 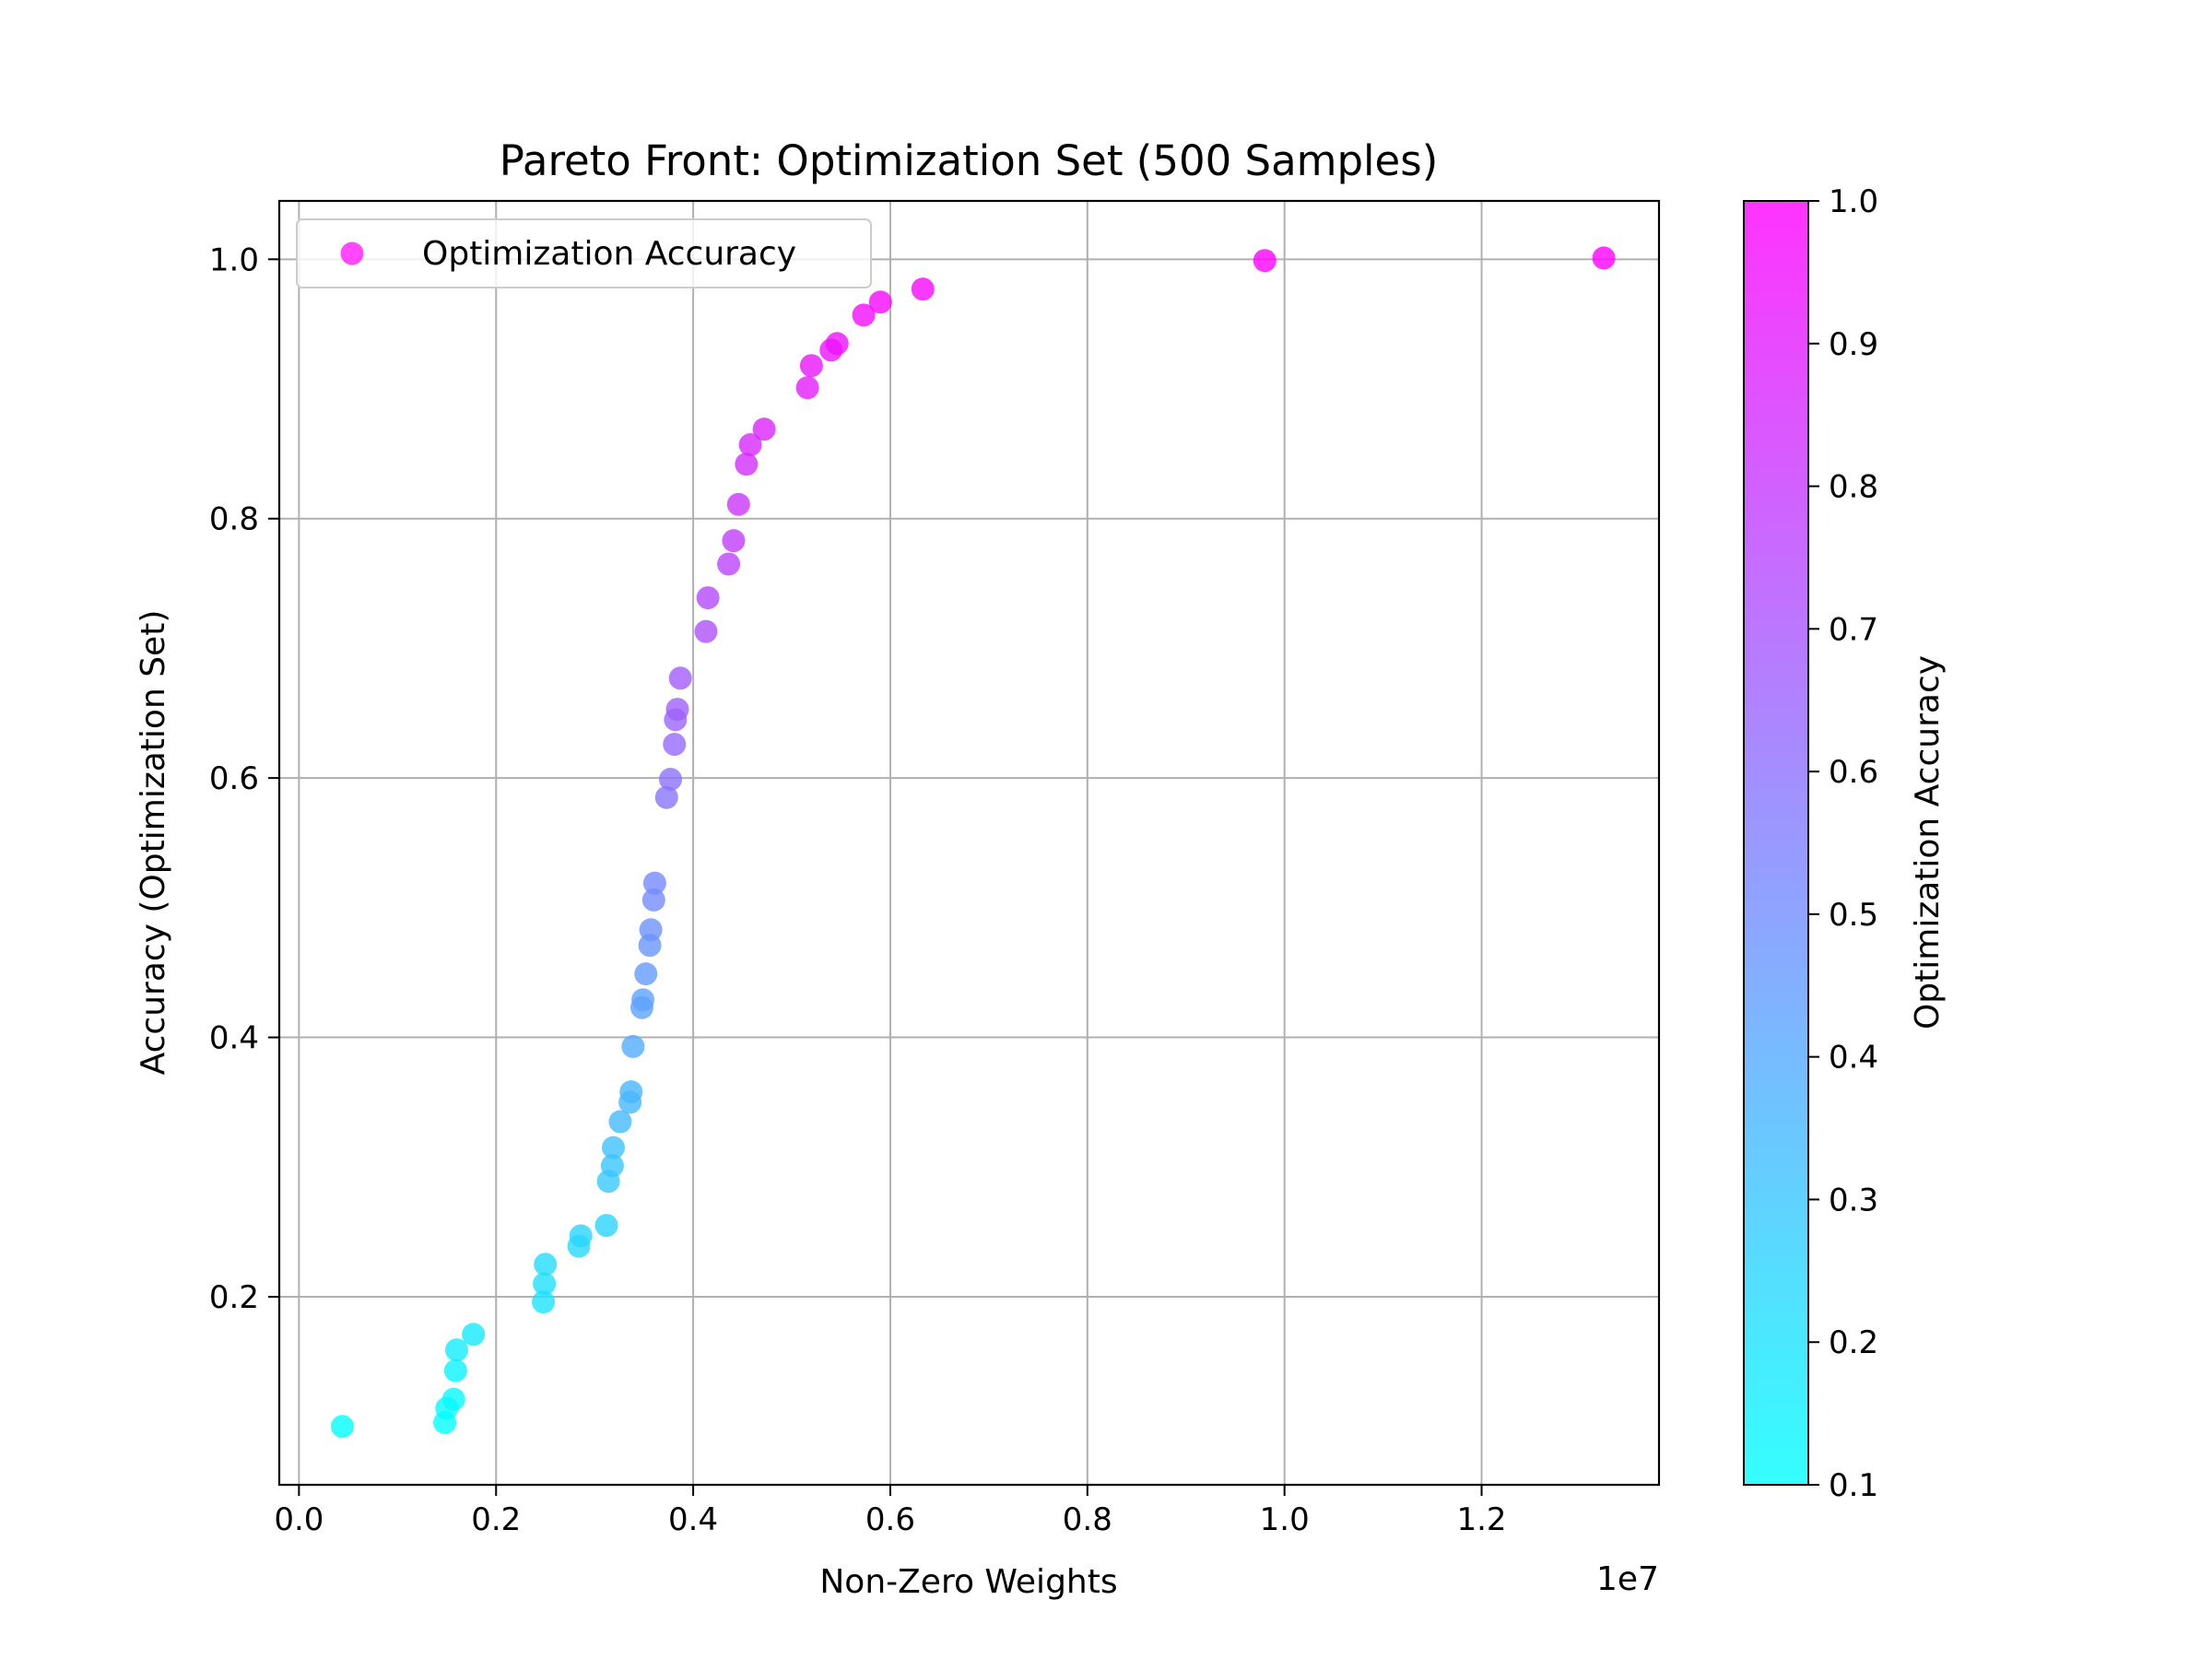 I want to click on x-tick-label: 0.8, so click(x=1087, y=1519).